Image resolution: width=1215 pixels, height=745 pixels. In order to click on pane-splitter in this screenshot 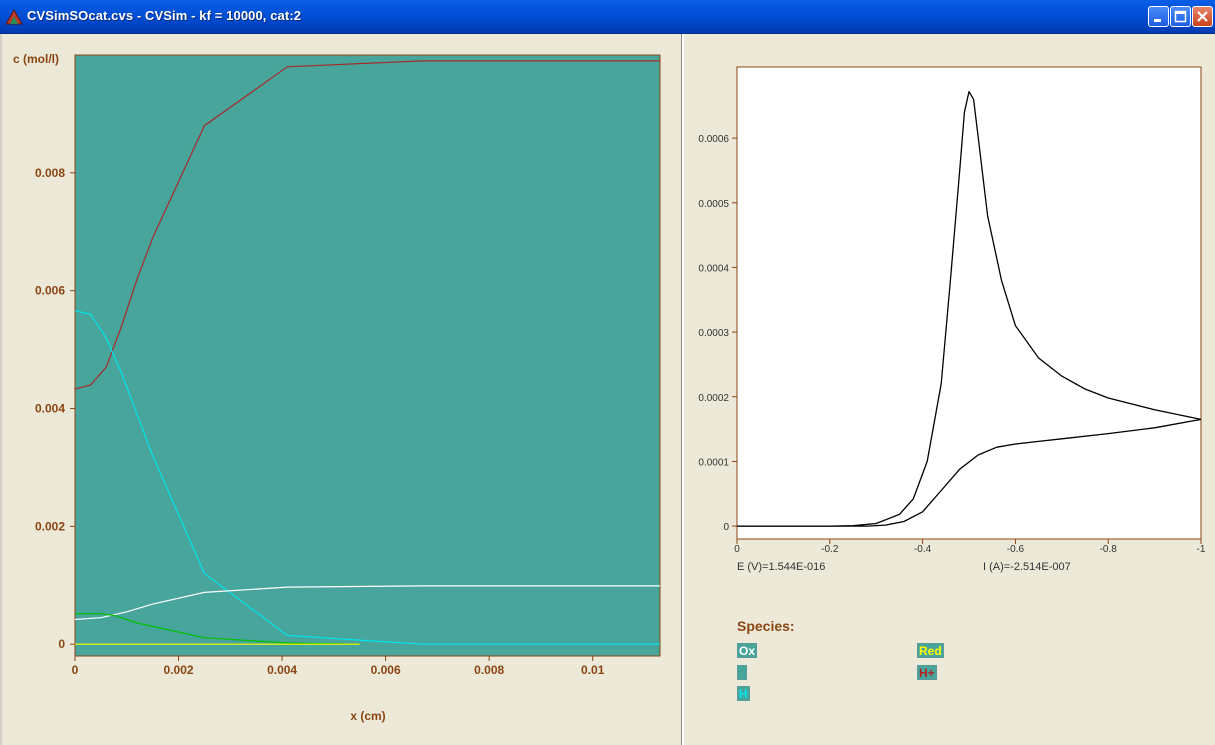, I will do `click(682, 389)`.